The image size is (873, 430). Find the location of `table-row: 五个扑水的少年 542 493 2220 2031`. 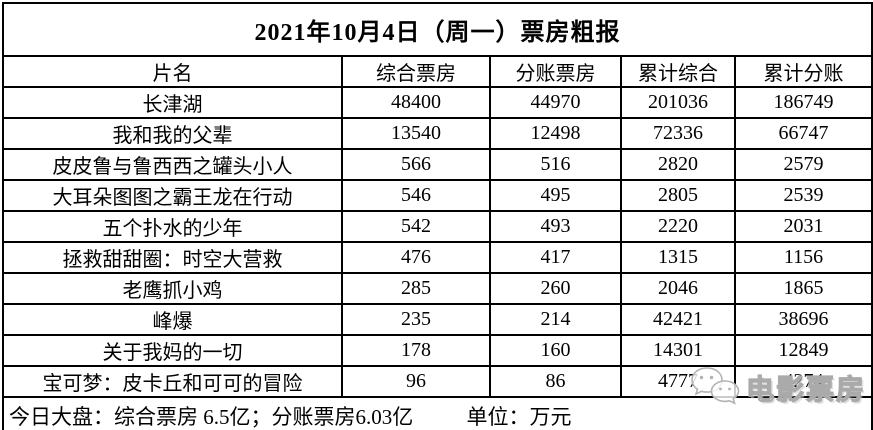

table-row: 五个扑水的少年 542 493 2220 2031 is located at coordinates (437, 226).